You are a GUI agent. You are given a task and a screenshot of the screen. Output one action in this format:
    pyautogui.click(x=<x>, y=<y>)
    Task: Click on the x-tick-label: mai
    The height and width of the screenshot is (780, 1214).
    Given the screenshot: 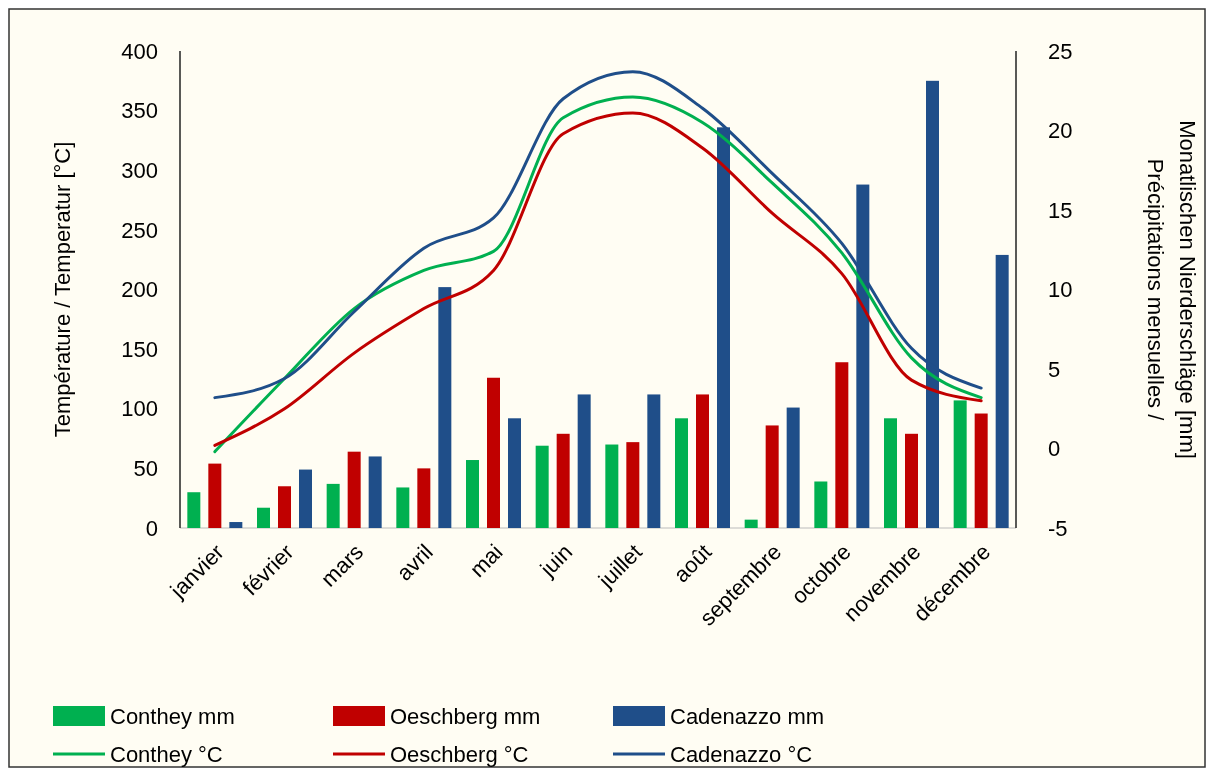 What is the action you would take?
    pyautogui.click(x=486, y=561)
    